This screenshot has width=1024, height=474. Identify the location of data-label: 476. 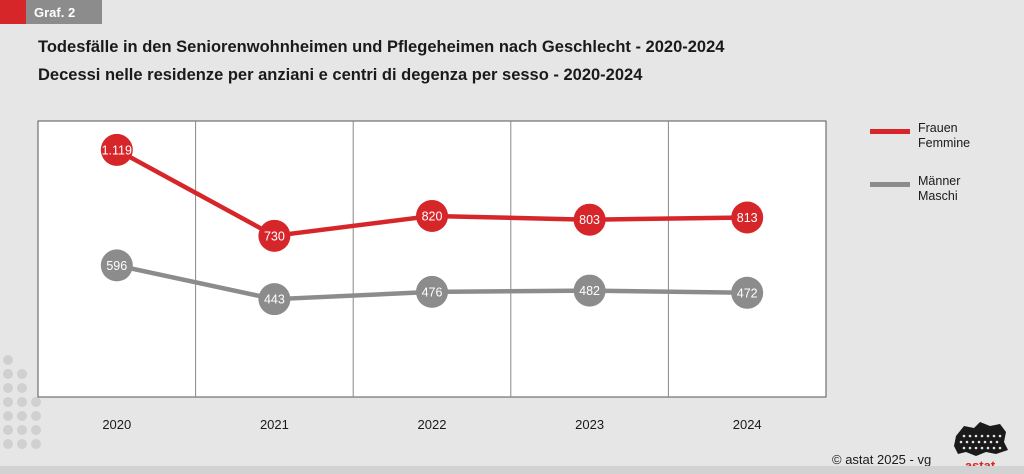
(432, 292).